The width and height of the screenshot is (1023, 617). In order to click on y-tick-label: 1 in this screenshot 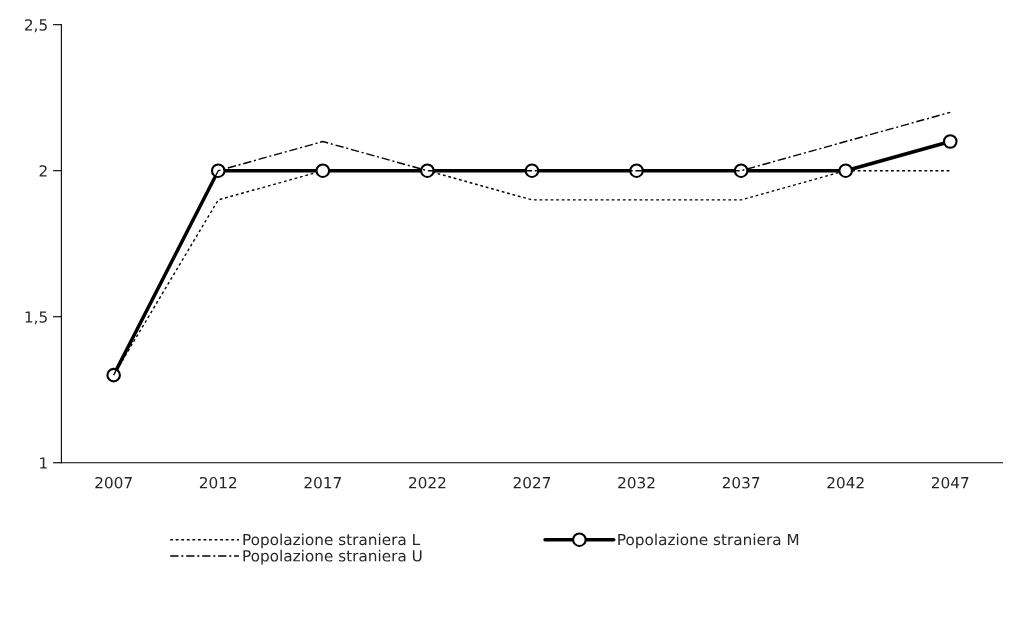, I will do `click(43, 463)`.